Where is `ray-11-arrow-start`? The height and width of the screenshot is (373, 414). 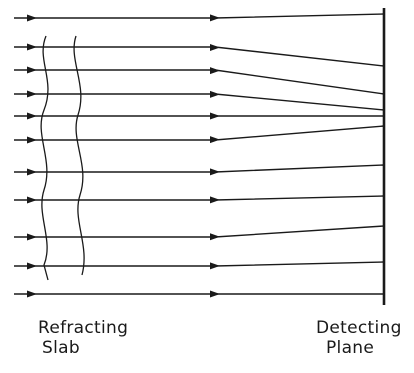
ray-11-arrow-start is located at coordinates (32, 294).